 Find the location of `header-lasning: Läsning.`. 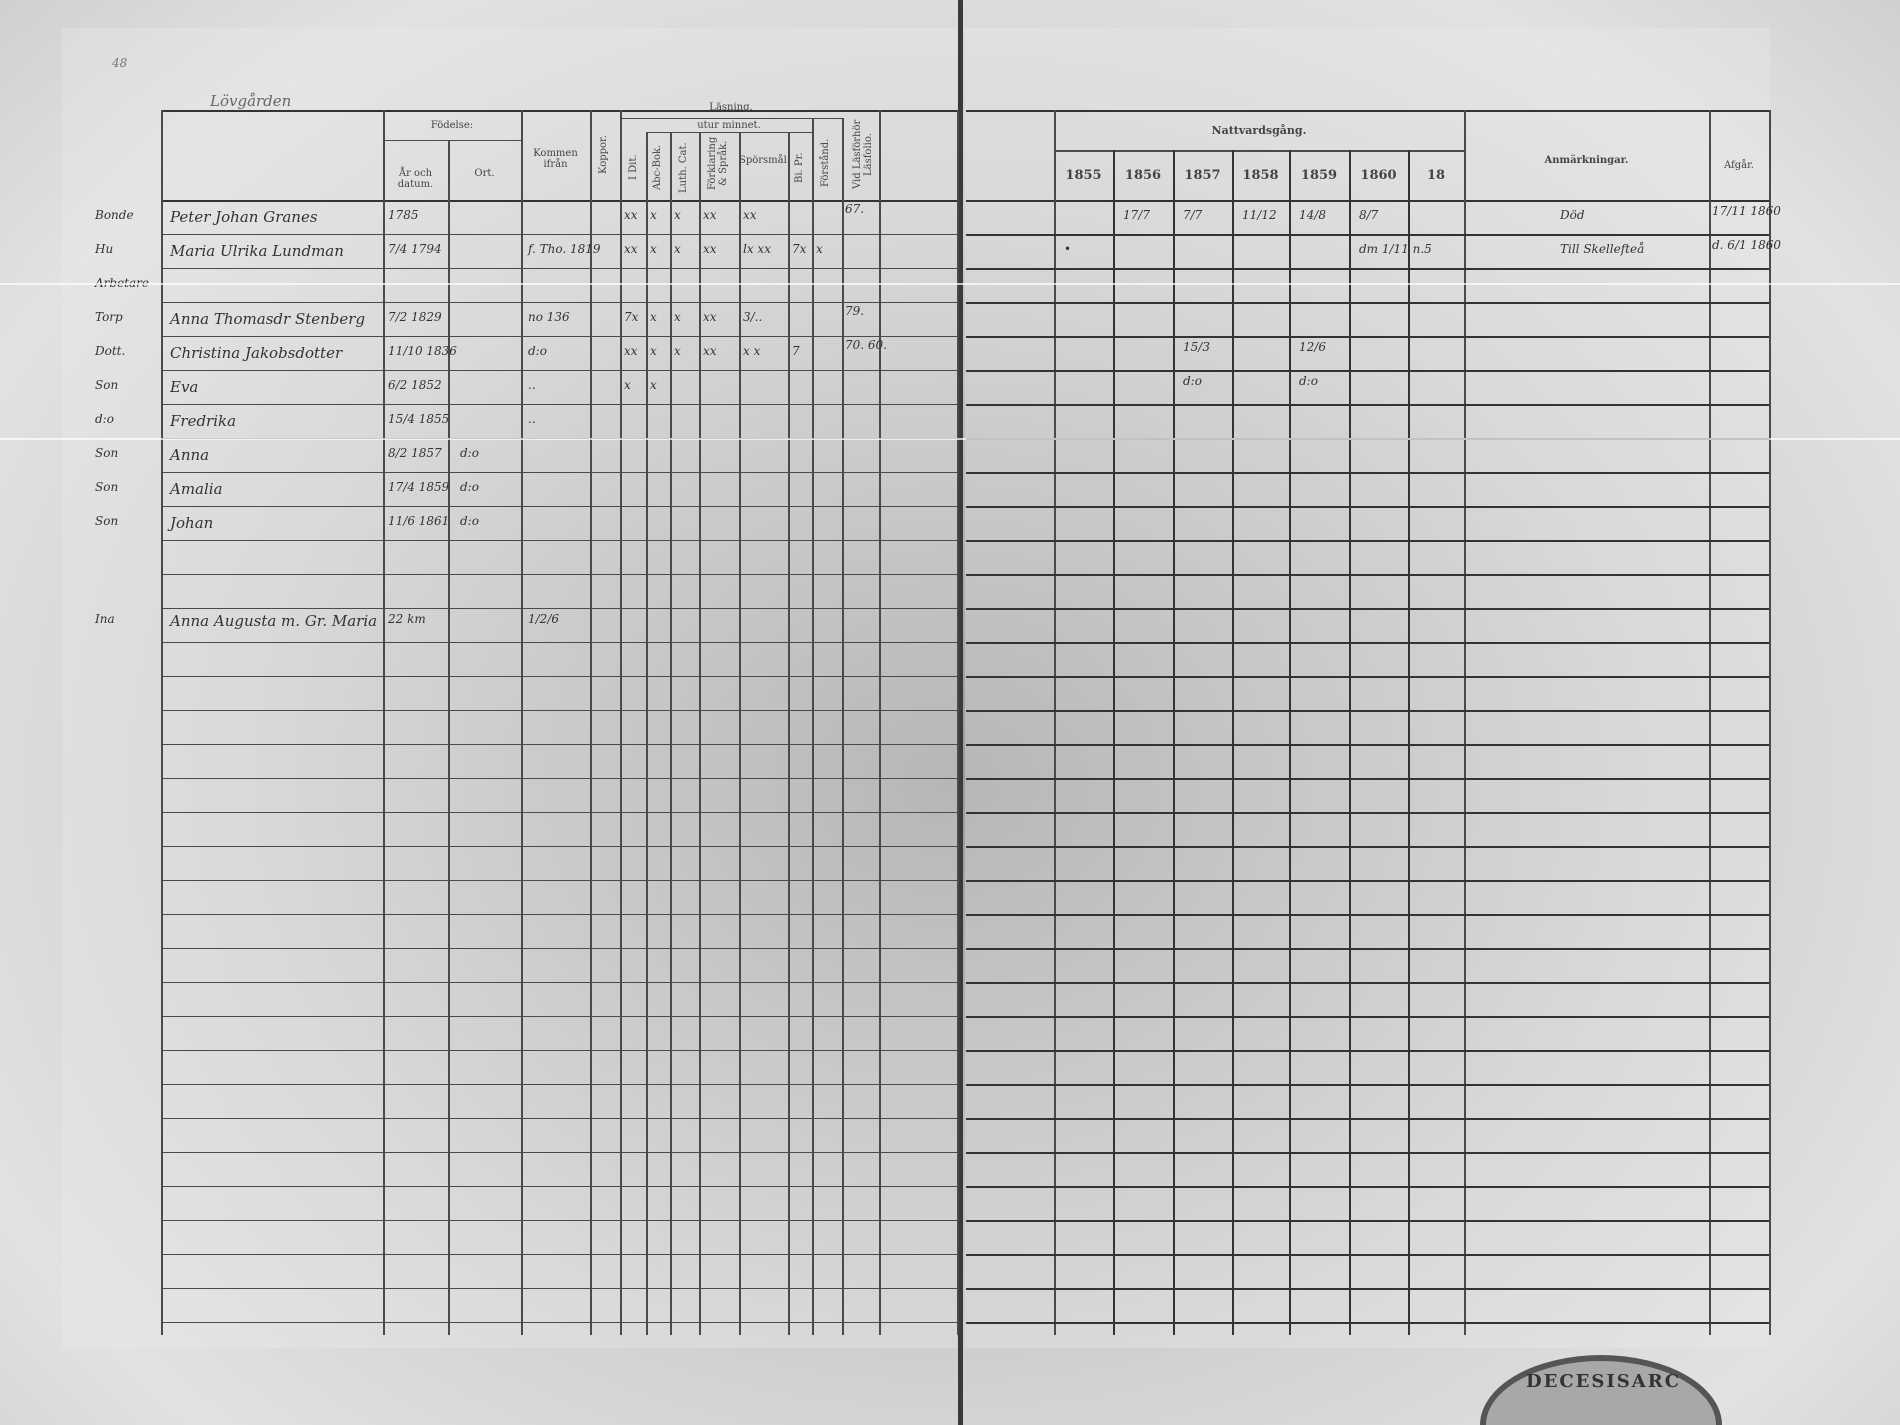

header-lasning: Läsning. is located at coordinates (731, 107).